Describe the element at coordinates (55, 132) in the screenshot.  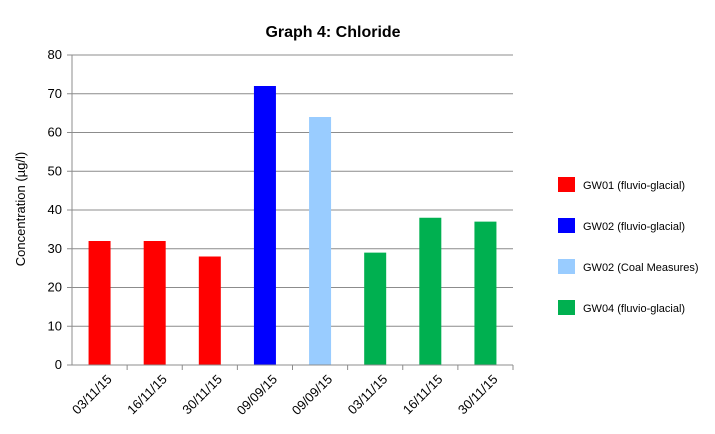
I see `y-tick-label: 60` at that location.